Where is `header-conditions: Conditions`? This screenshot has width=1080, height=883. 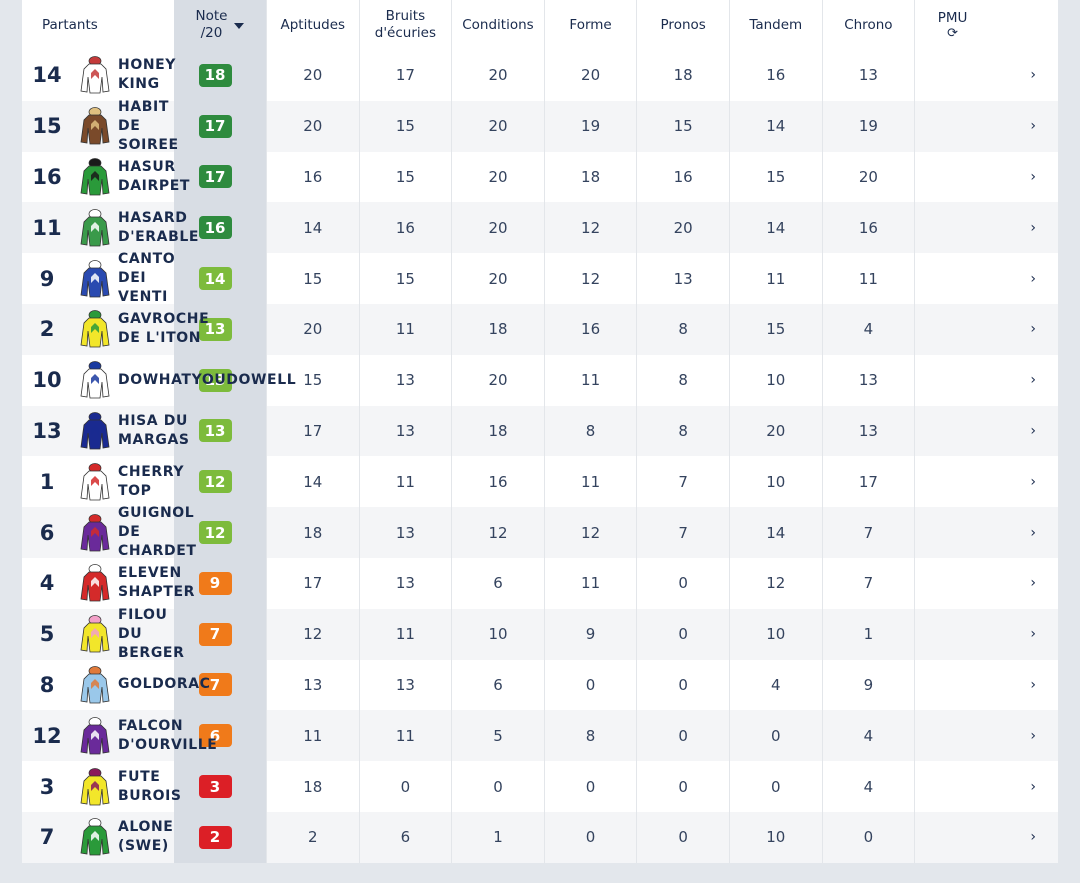 header-conditions: Conditions is located at coordinates (497, 25).